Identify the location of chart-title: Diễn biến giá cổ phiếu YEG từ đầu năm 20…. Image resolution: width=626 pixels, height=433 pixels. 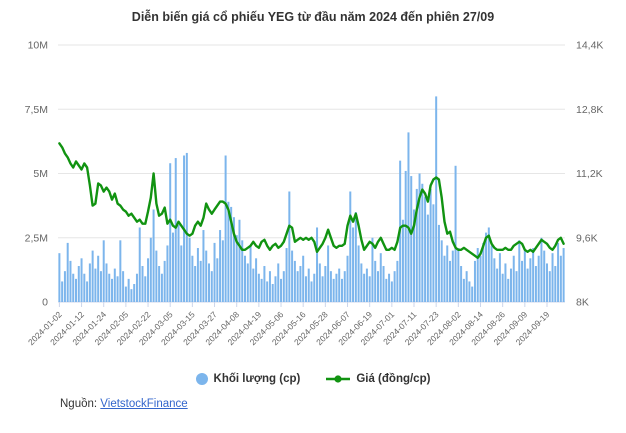
(313, 17).